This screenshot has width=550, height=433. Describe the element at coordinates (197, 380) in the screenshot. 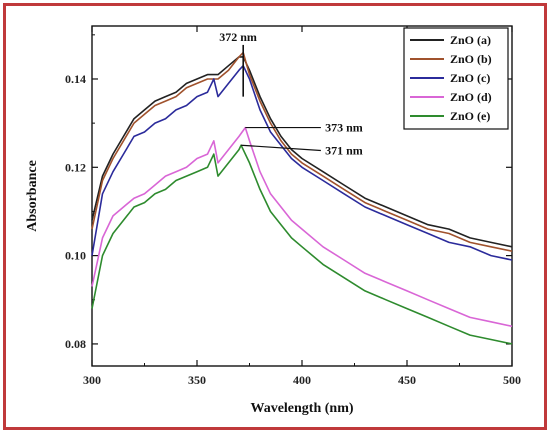

I see `x-tick-label-350: 350` at that location.